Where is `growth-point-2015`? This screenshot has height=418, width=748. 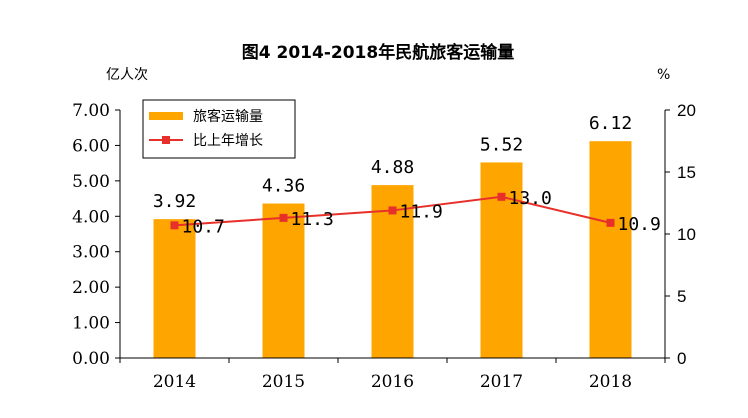 growth-point-2015 is located at coordinates (283, 217).